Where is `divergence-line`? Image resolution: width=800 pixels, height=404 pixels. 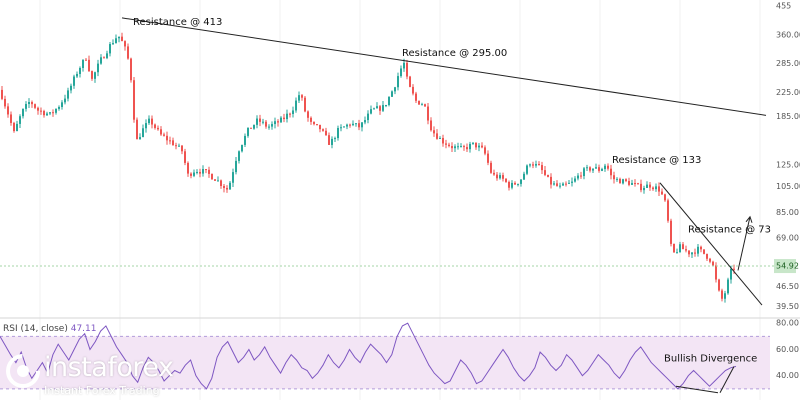 divergence-line is located at coordinates (697, 389).